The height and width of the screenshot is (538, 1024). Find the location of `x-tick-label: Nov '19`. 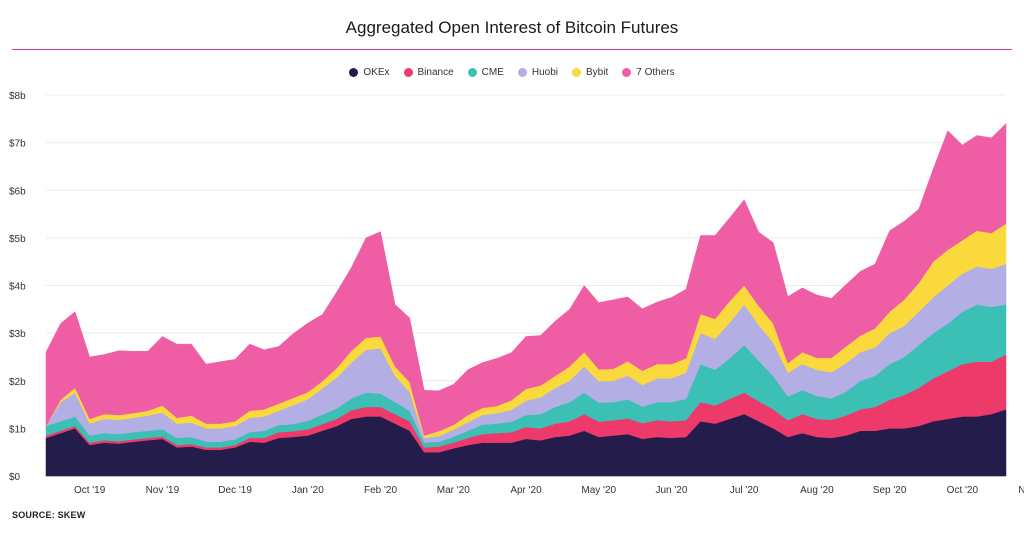

x-tick-label: Nov '19 is located at coordinates (163, 490).